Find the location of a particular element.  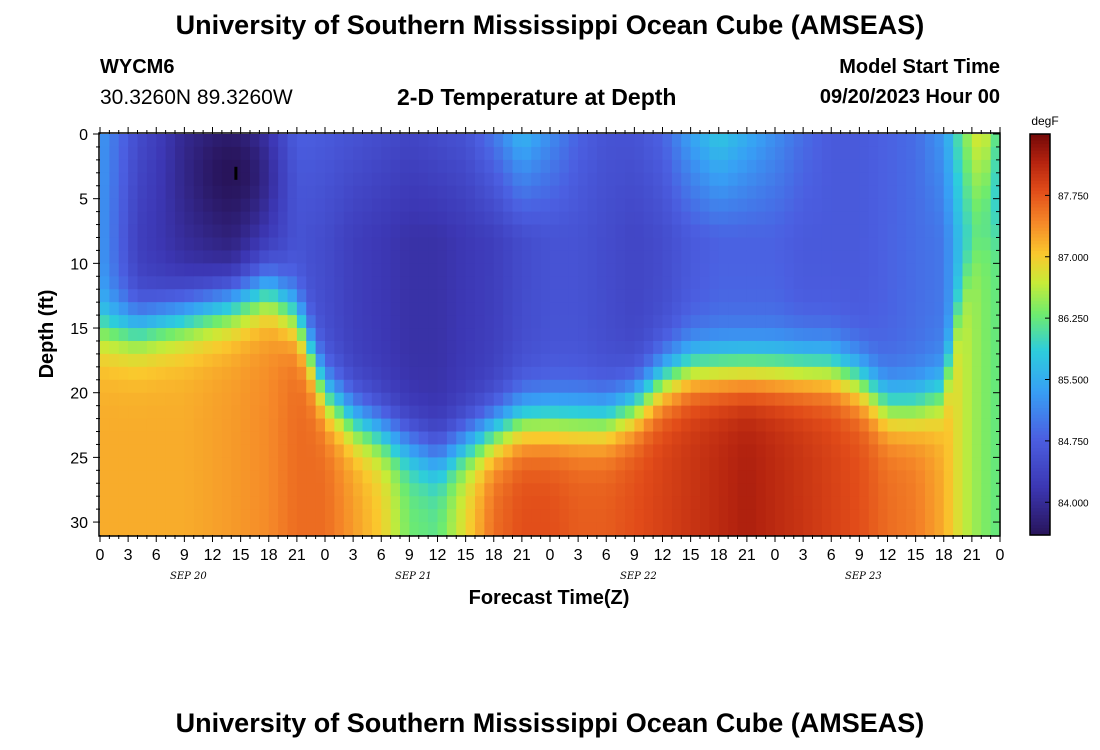

colorbar-tick-label: 87.000 is located at coordinates (1073, 258).